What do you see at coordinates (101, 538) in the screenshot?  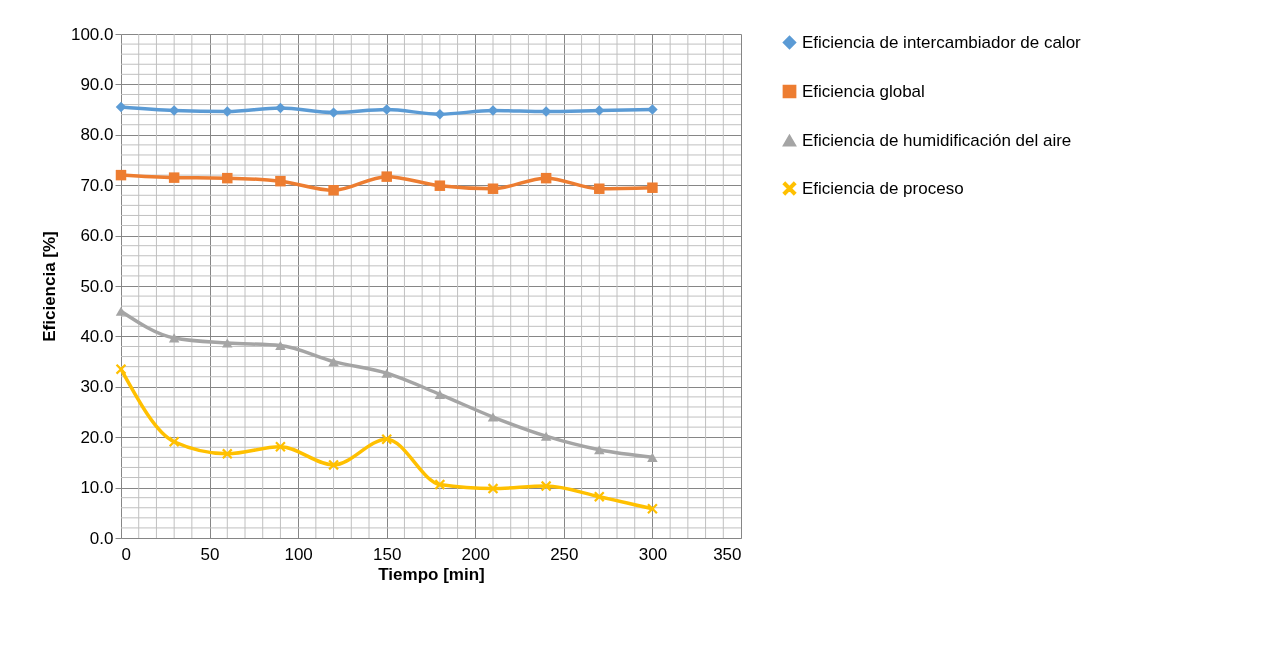 I see `y-tick-label: 0.0` at bounding box center [101, 538].